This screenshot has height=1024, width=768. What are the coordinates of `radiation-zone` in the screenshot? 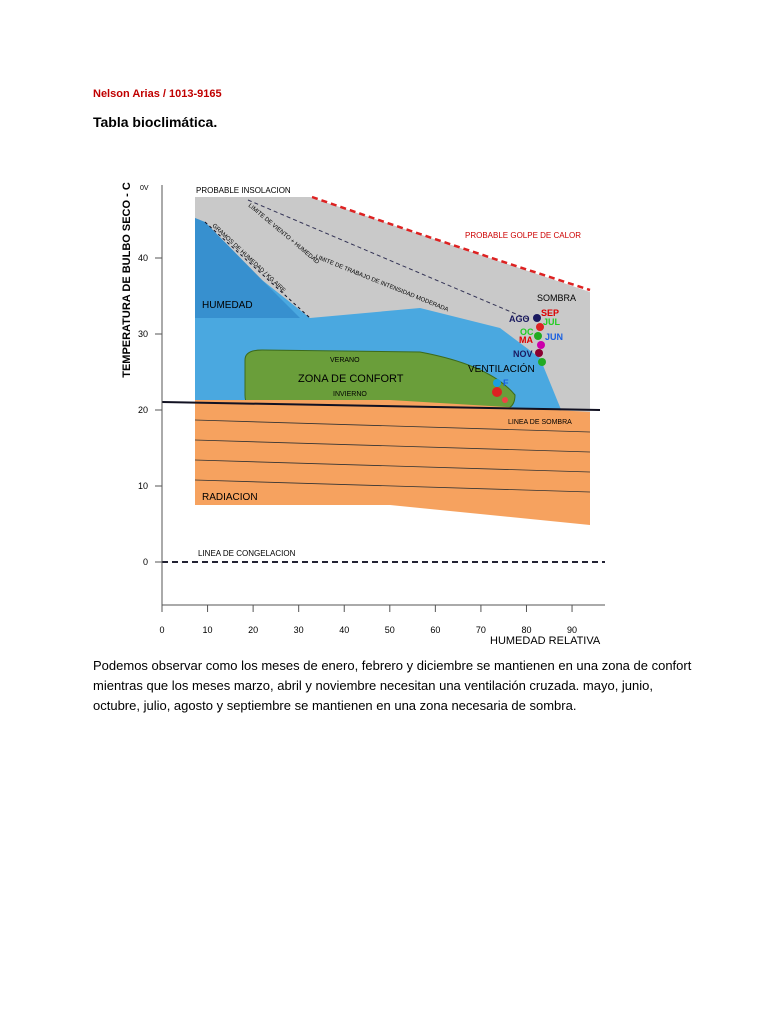 It's located at (392, 462).